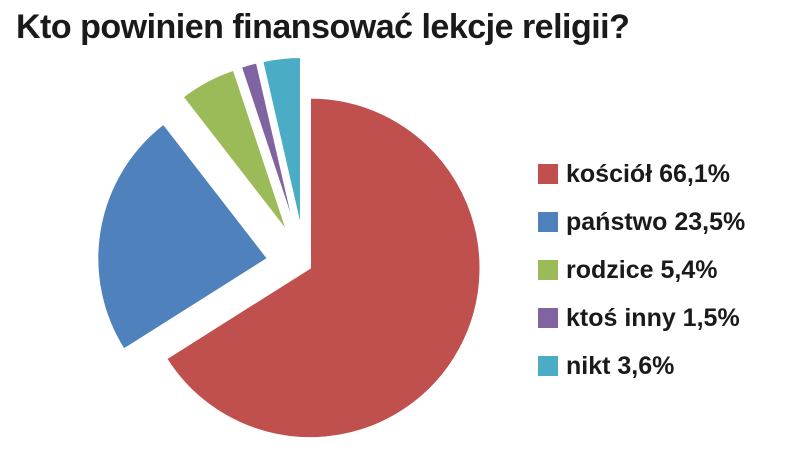  Describe the element at coordinates (653, 317) in the screenshot. I see `legend-label: ktoś inny 1,5%` at that location.